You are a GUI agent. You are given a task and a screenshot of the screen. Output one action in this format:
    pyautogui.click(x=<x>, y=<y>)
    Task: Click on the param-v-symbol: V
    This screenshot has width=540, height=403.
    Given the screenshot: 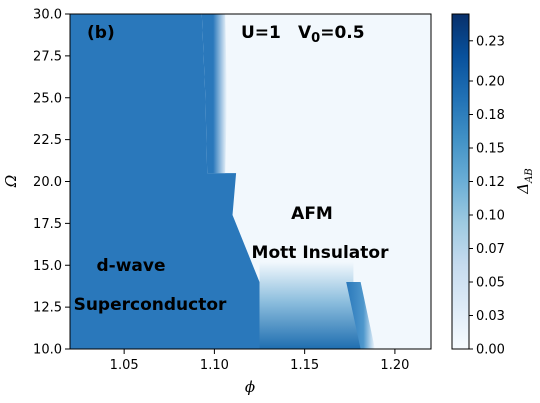 What is the action you would take?
    pyautogui.click(x=305, y=33)
    